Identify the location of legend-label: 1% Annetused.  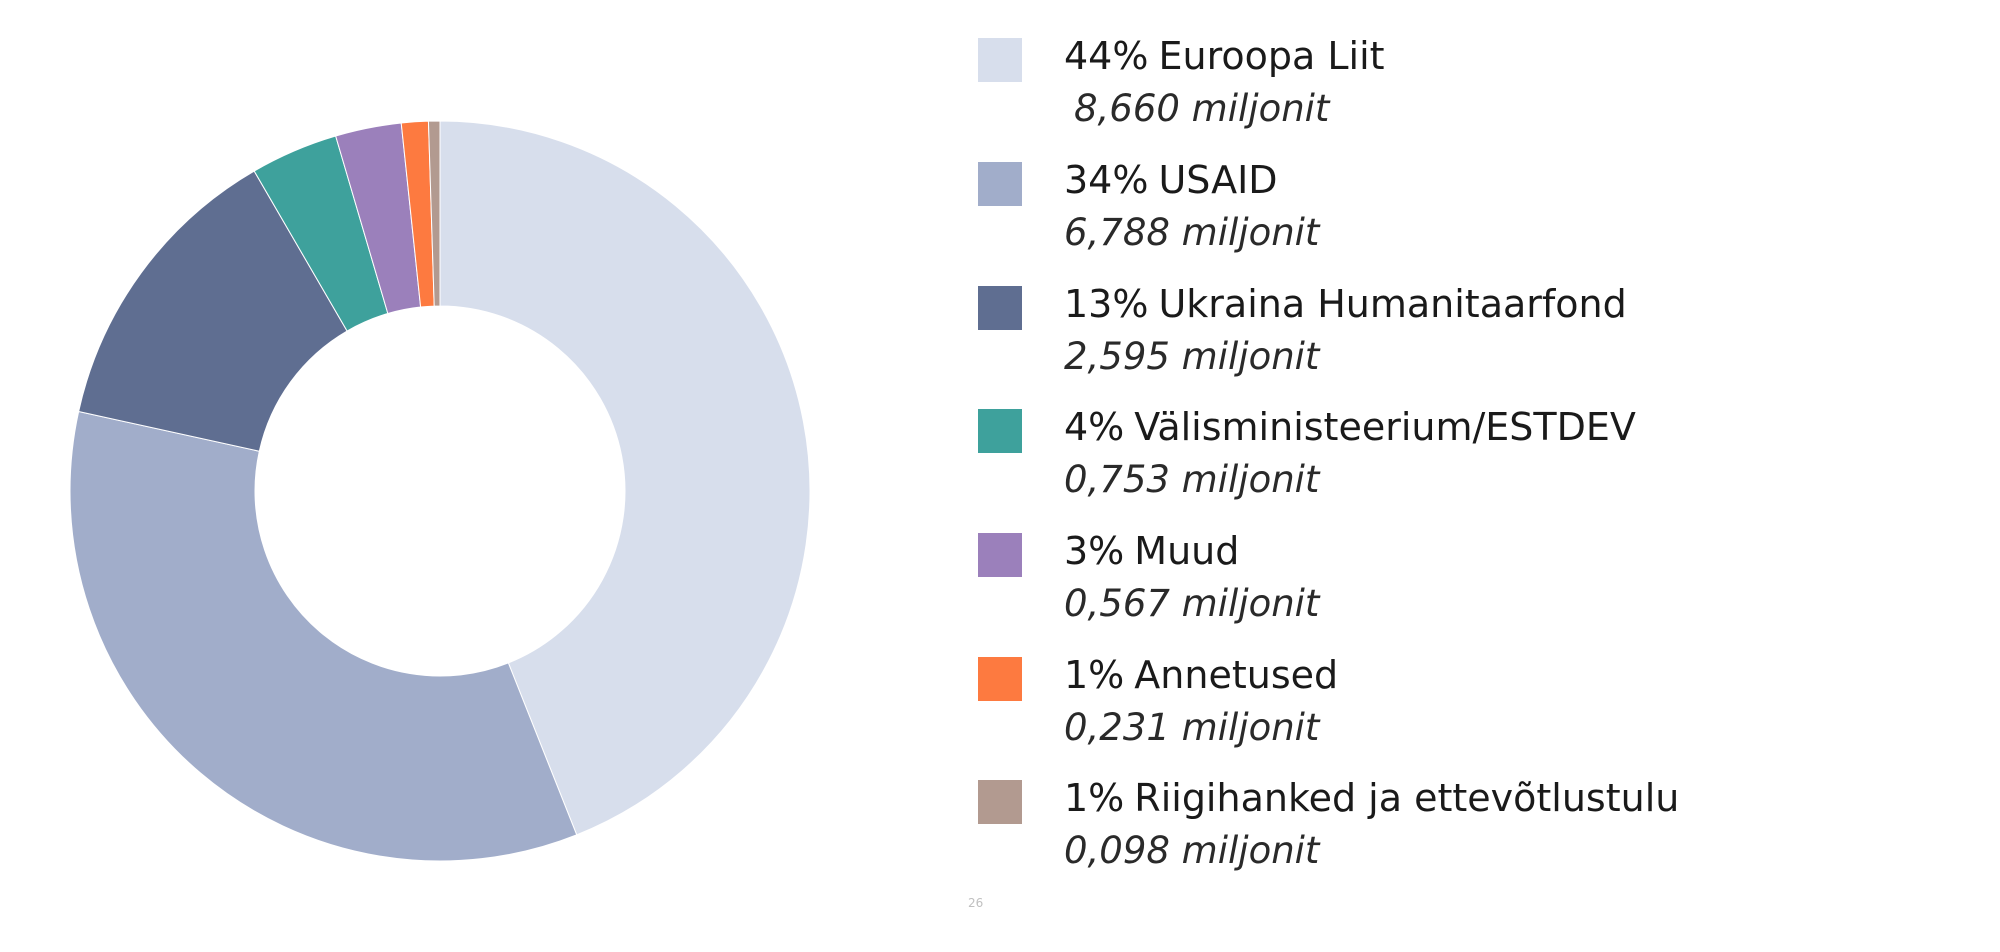
(1201, 675).